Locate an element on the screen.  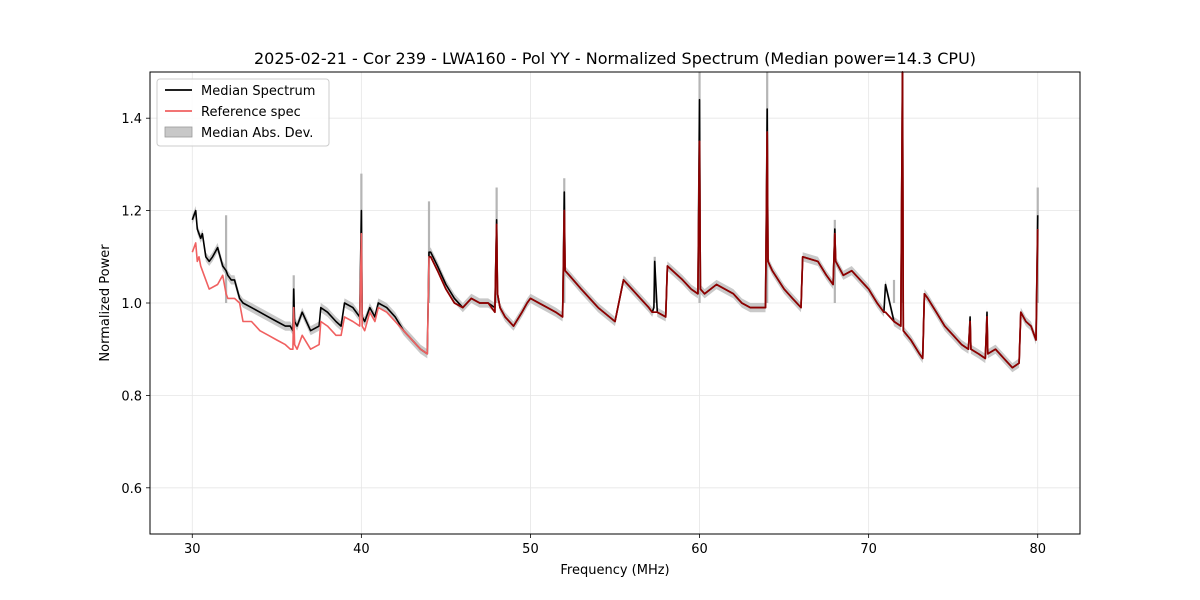
x-tick-label: 80 is located at coordinates (1037, 549).